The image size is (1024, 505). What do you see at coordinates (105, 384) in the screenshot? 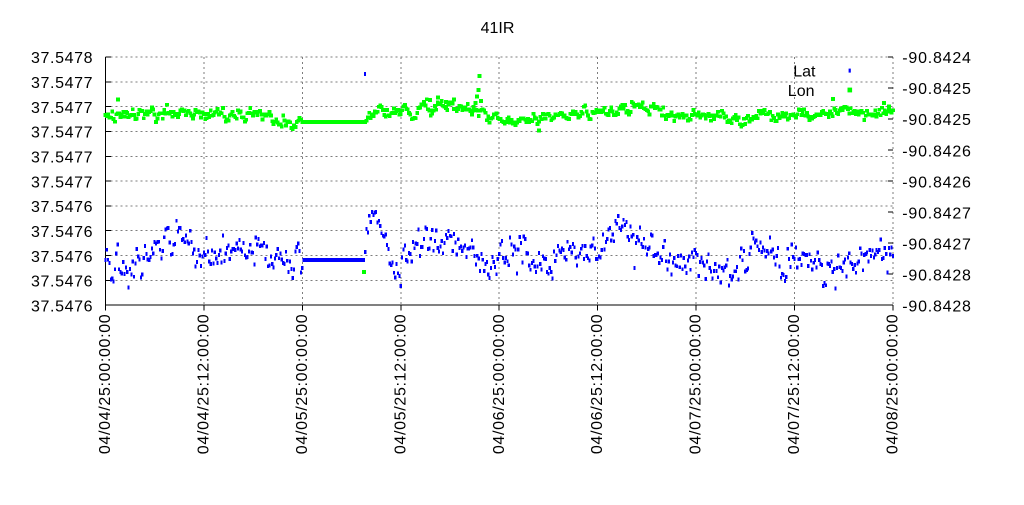
I see `svg-text: 04/04/25:00:00:00` at bounding box center [105, 384].